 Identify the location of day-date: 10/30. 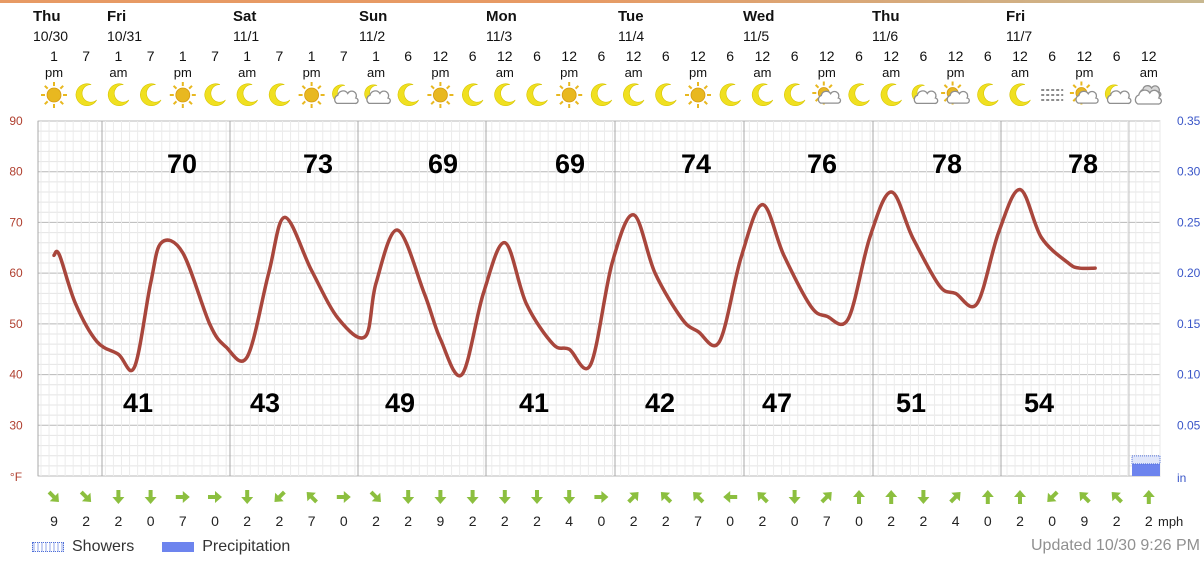
(50, 36).